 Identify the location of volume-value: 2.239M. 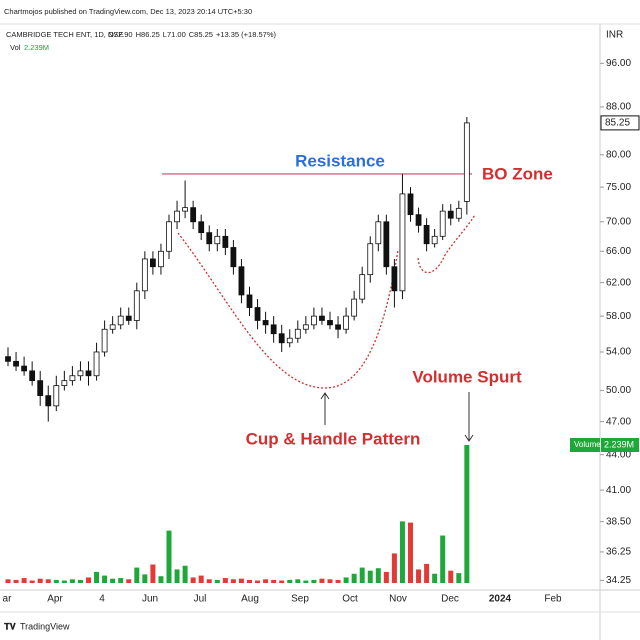
(36, 47).